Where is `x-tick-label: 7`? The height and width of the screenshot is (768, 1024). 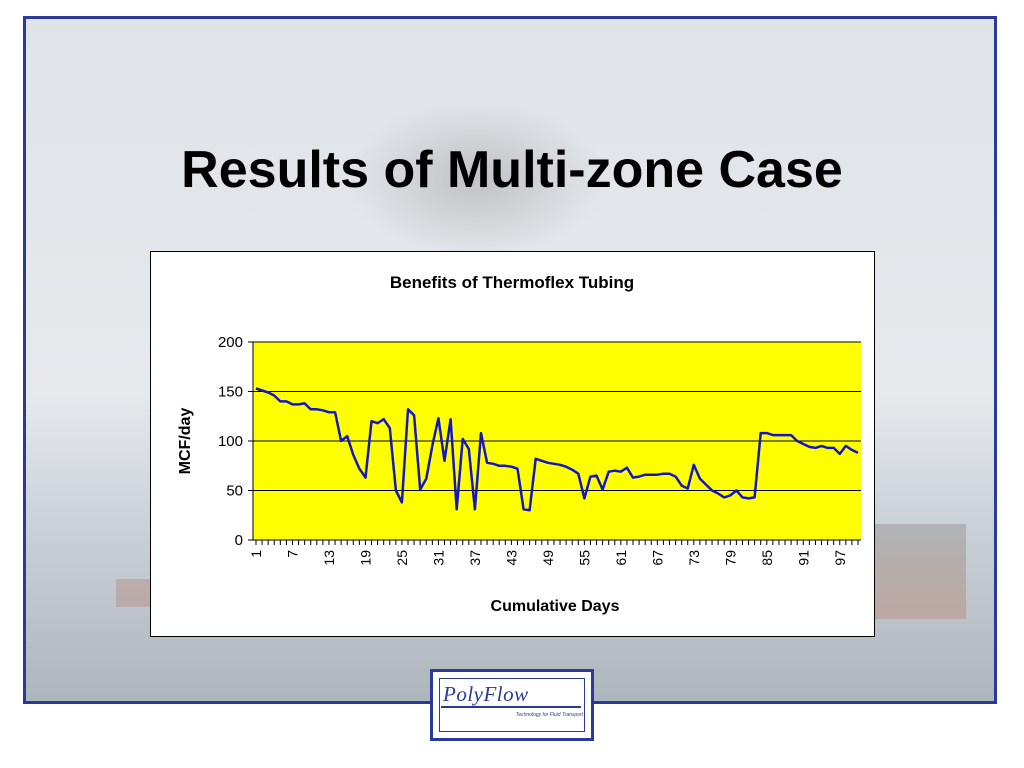
x-tick-label: 7 is located at coordinates (292, 554).